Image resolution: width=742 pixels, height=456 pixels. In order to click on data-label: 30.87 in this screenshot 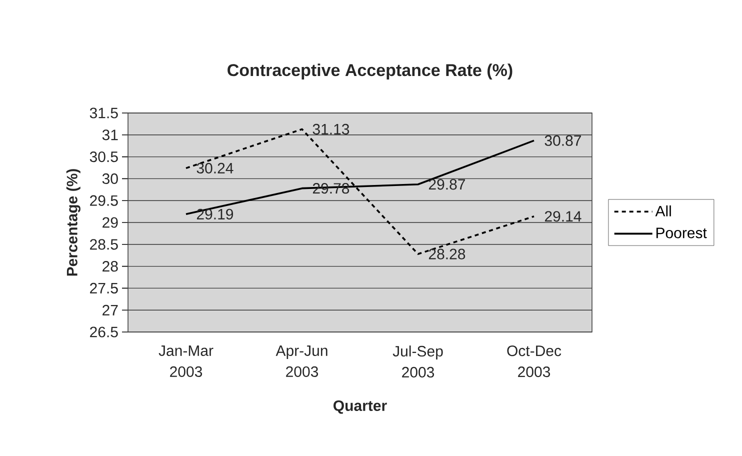, I will do `click(562, 140)`.